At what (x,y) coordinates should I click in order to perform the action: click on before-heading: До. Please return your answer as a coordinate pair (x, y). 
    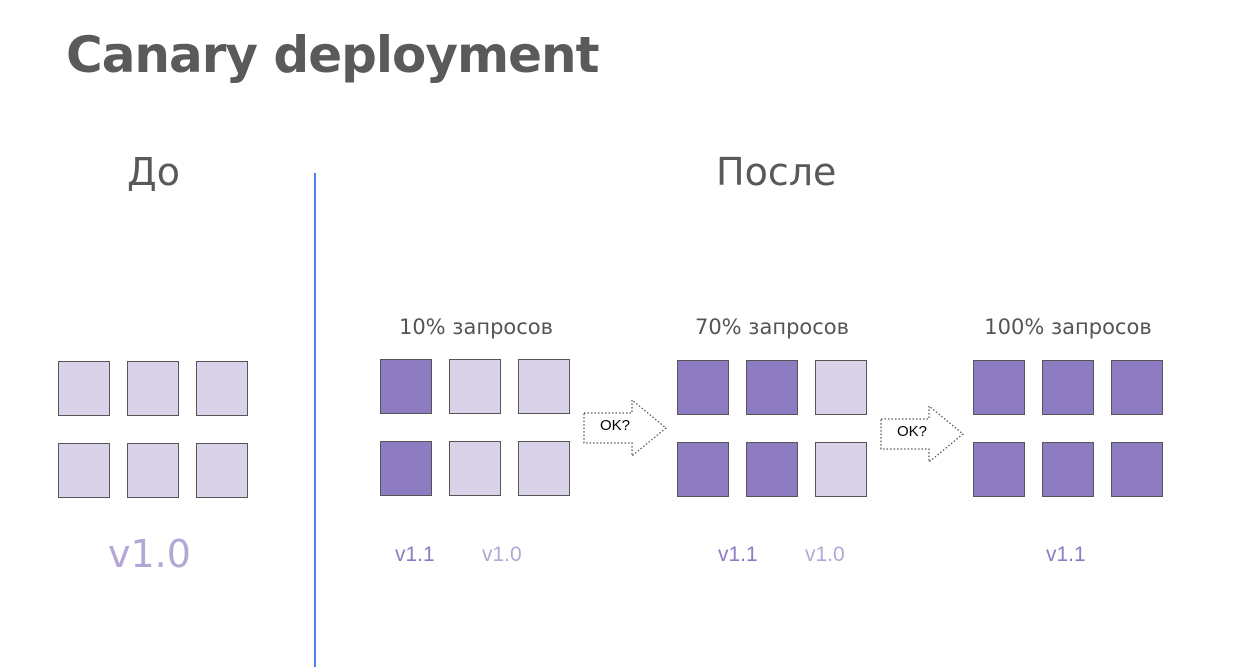
    Looking at the image, I should click on (153, 172).